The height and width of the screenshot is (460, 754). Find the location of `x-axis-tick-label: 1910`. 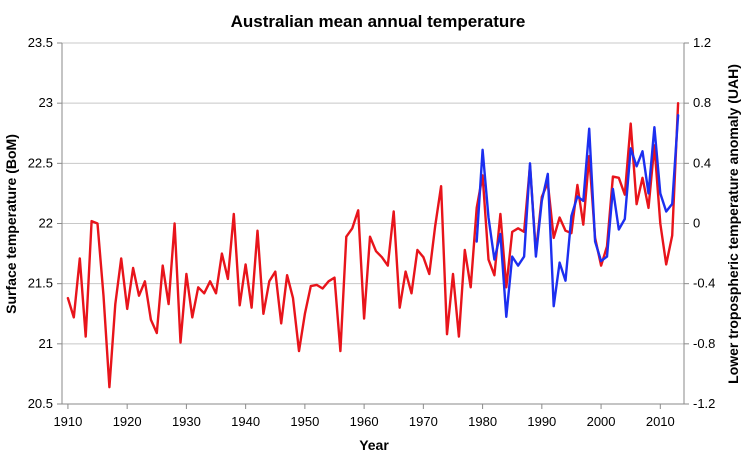

x-axis-tick-label: 1910 is located at coordinates (67, 421).